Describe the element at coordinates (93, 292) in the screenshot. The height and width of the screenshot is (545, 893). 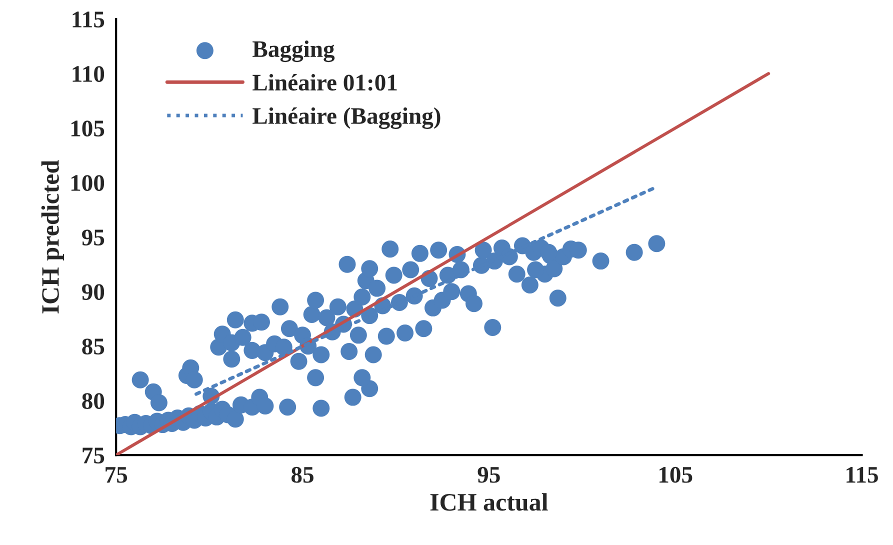
I see `y-tick-label: 90` at that location.